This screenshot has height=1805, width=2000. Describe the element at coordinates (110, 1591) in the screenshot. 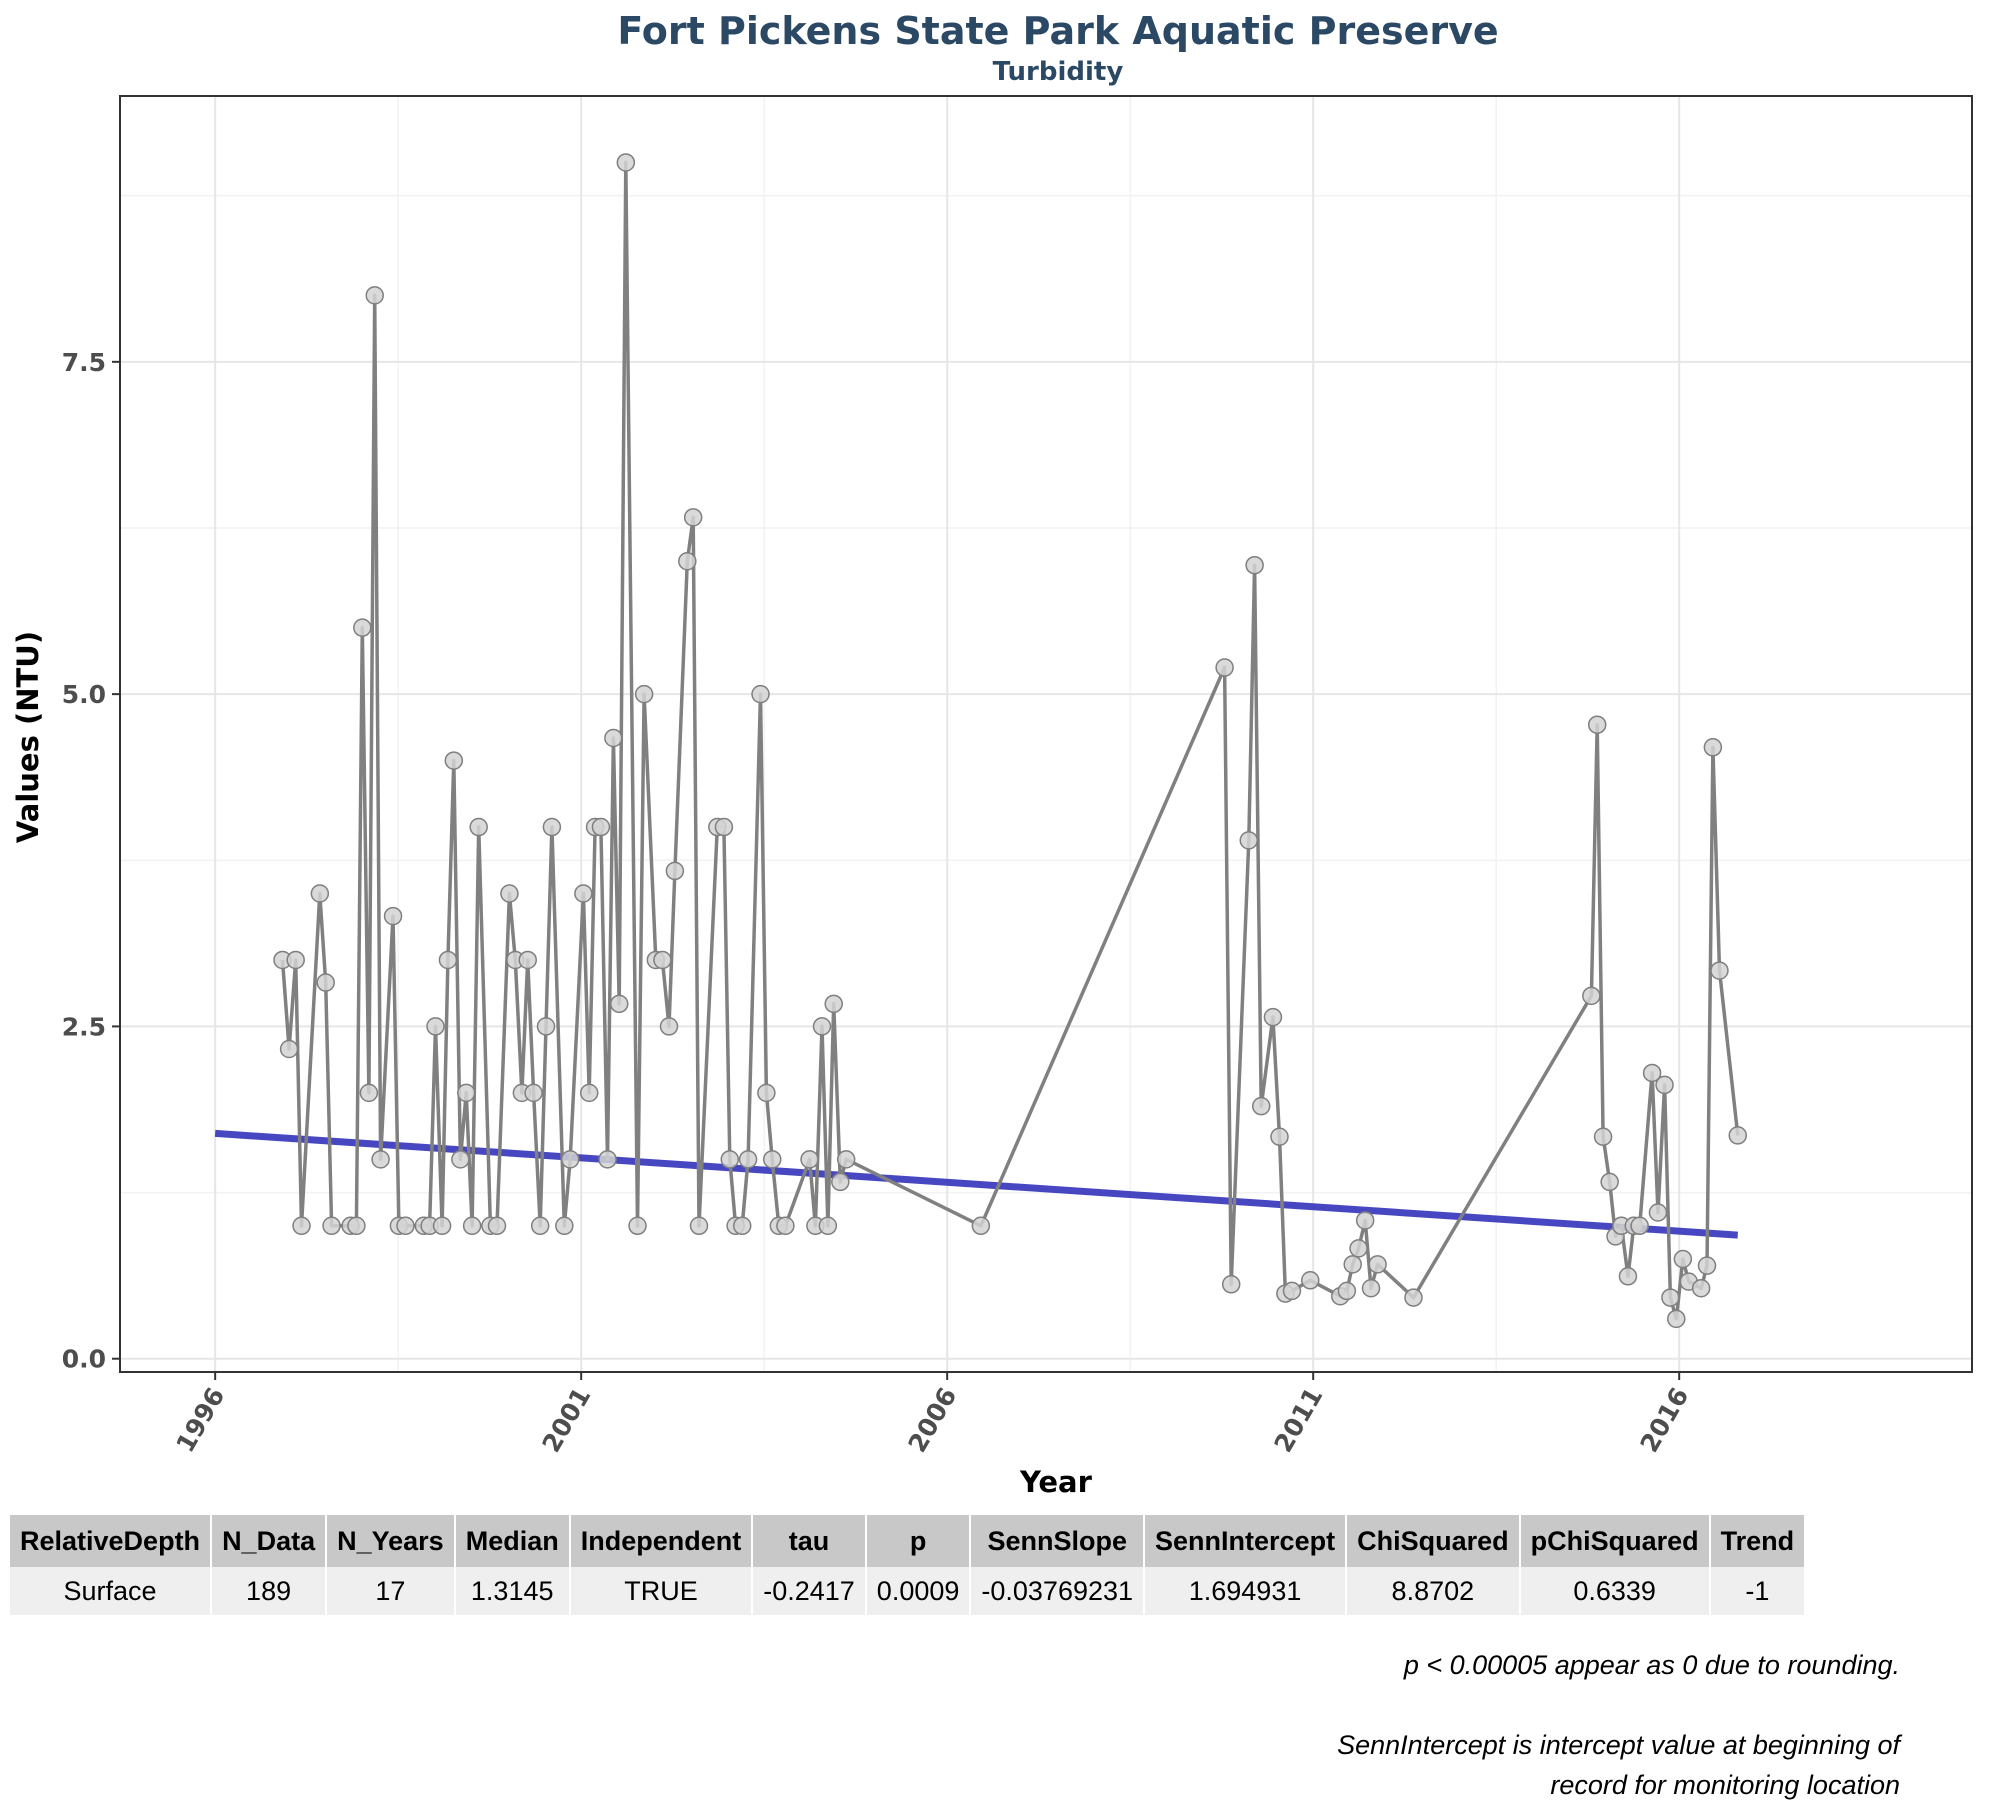

I see `stats-cell: Surface` at that location.